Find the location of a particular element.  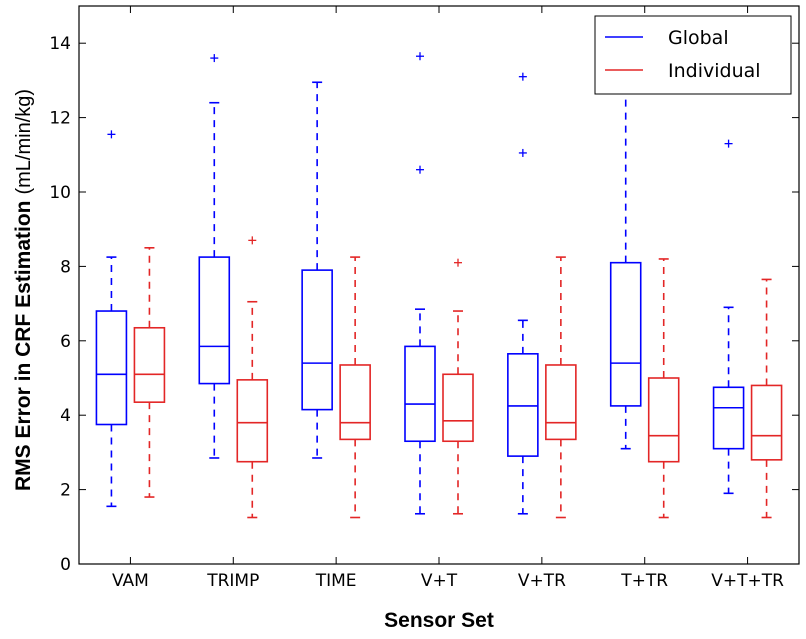

x-tick-label: TIME is located at coordinates (336, 581).